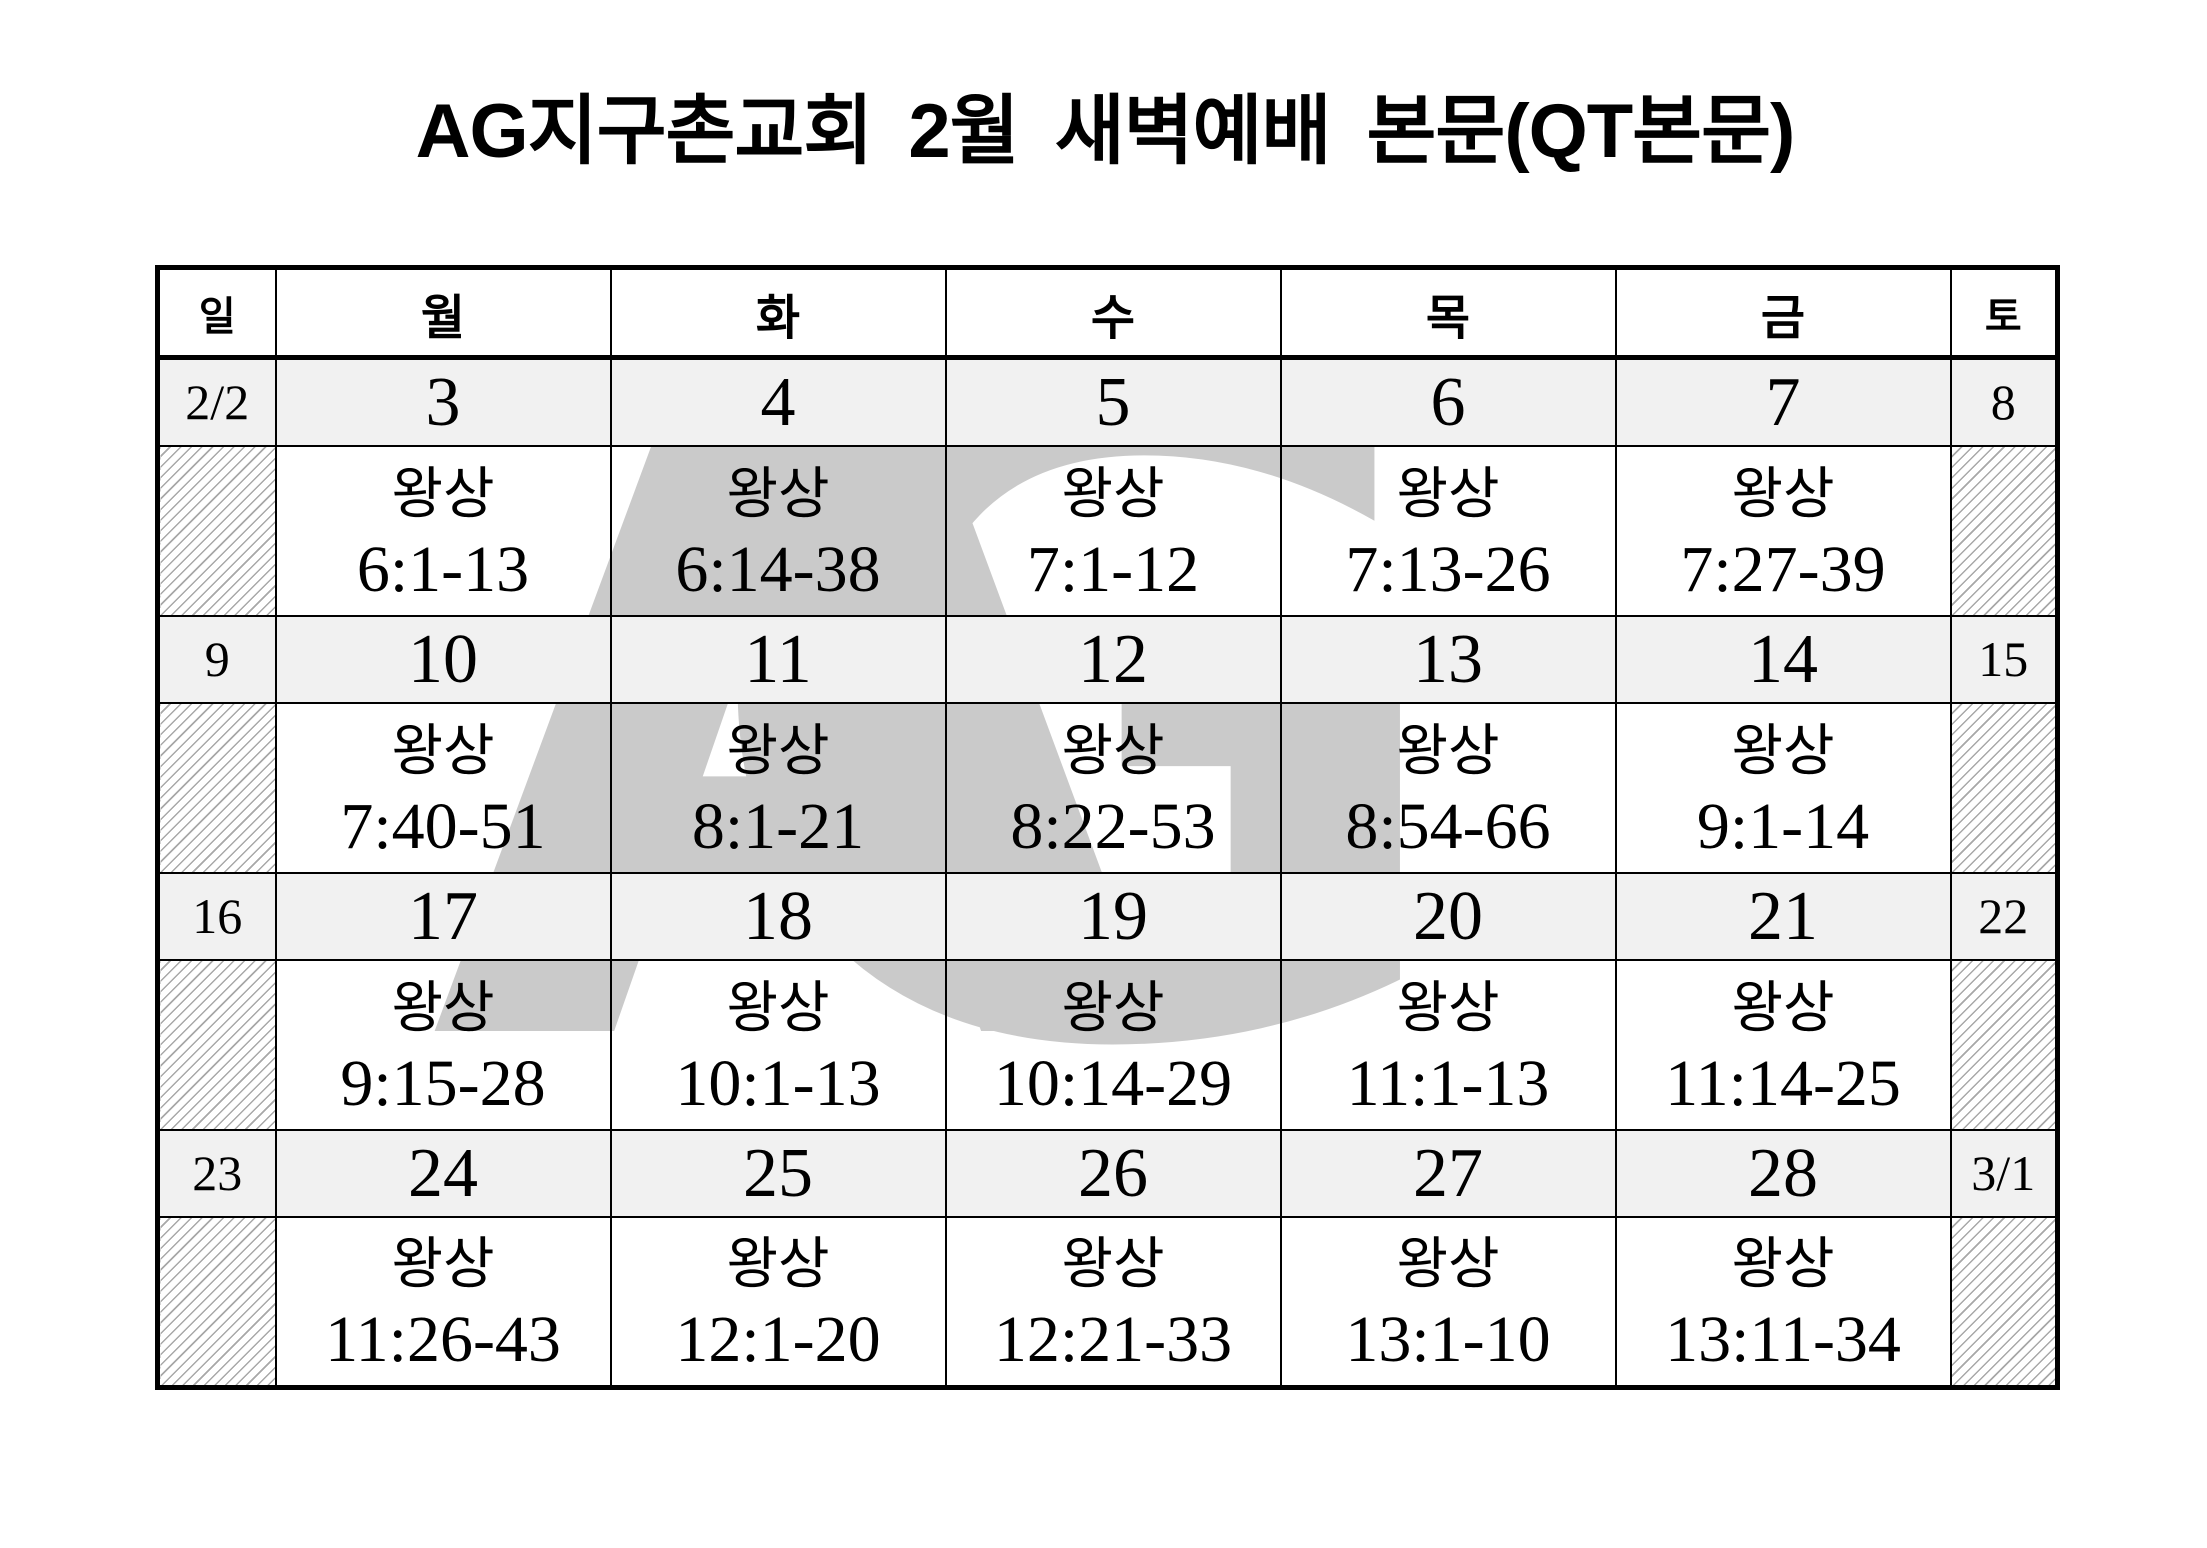 The height and width of the screenshot is (1548, 2207). I want to click on reading-cell: 왕상 11:1-13, so click(1448, 1045).